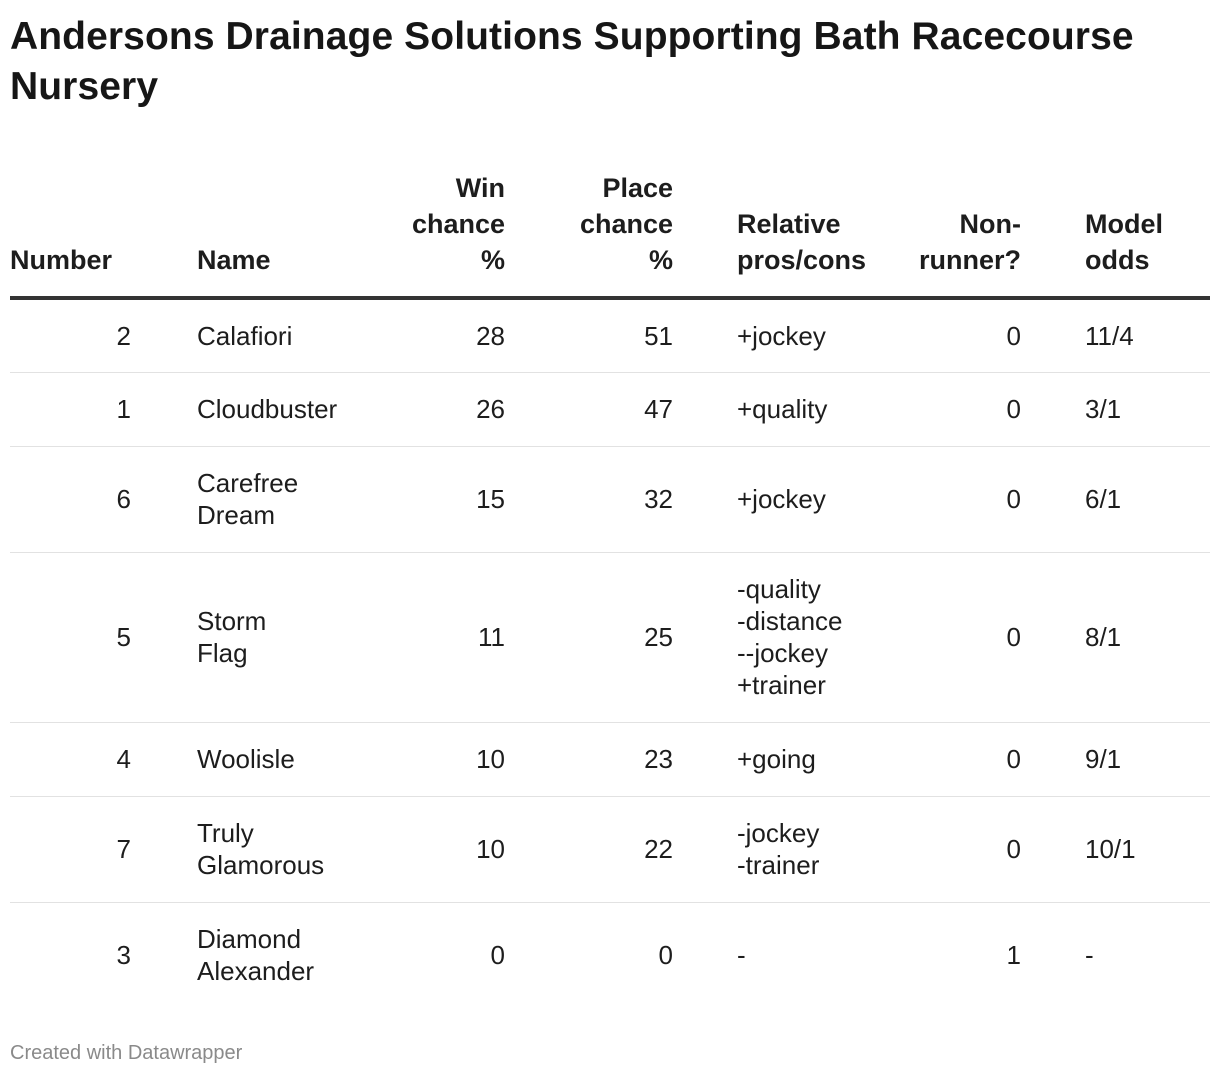 The image size is (1220, 1078). I want to click on cell-pros: +going, so click(773, 759).